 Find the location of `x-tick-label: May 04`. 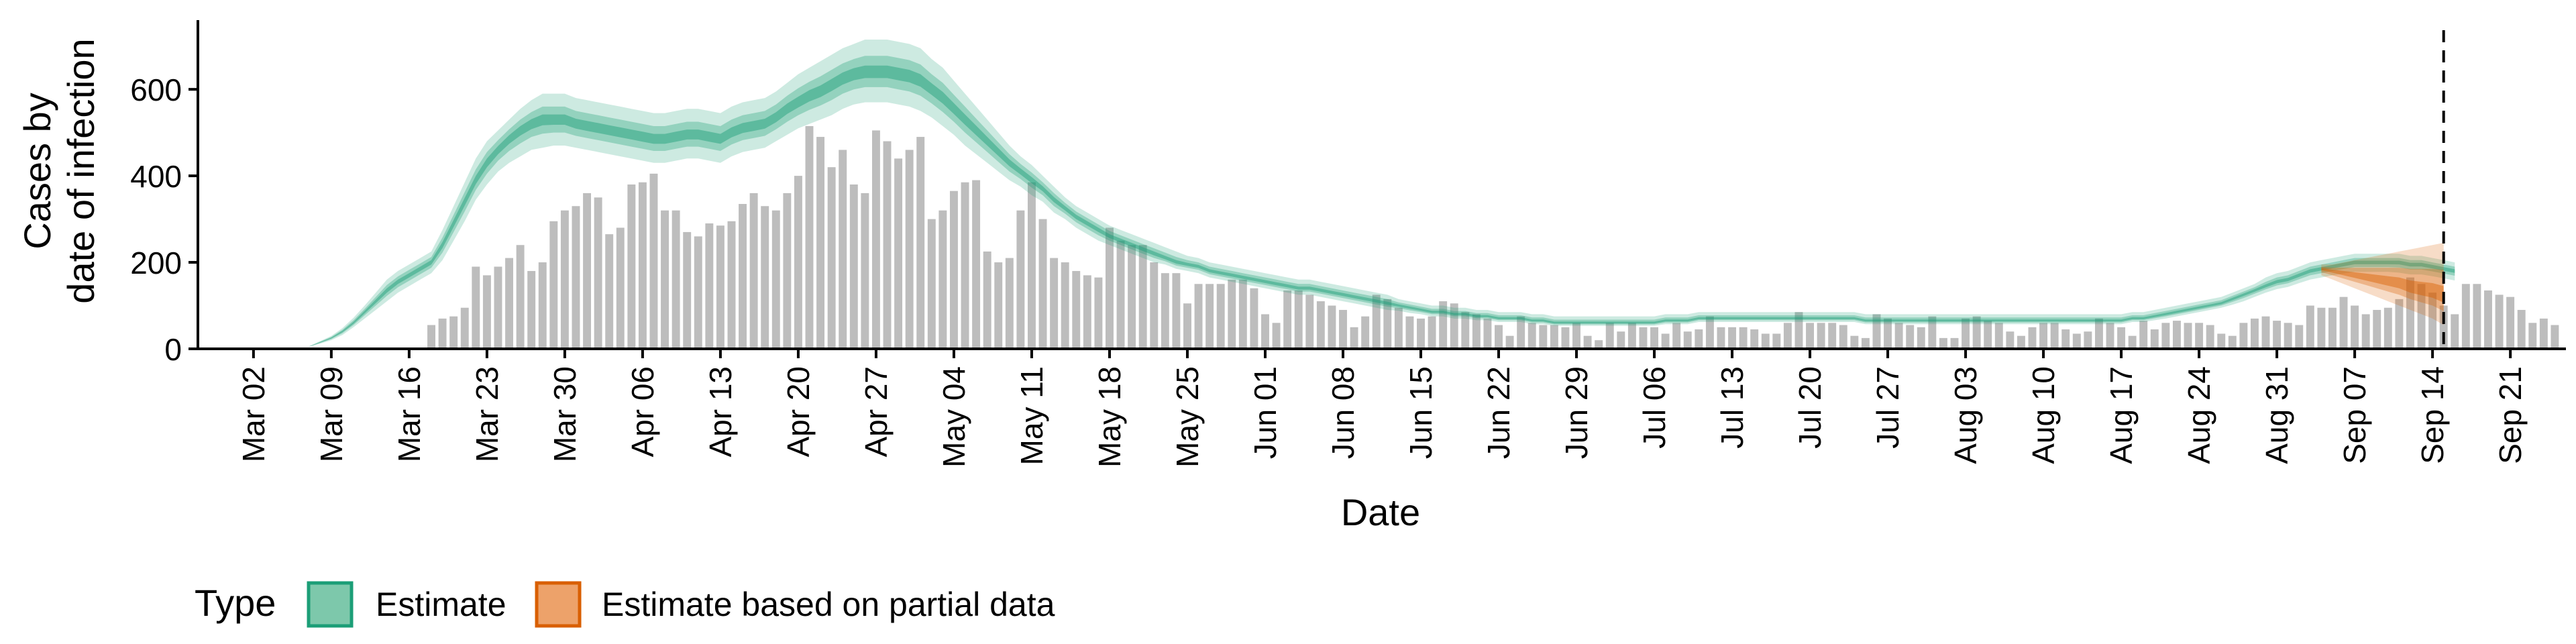

x-tick-label: May 04 is located at coordinates (953, 417).